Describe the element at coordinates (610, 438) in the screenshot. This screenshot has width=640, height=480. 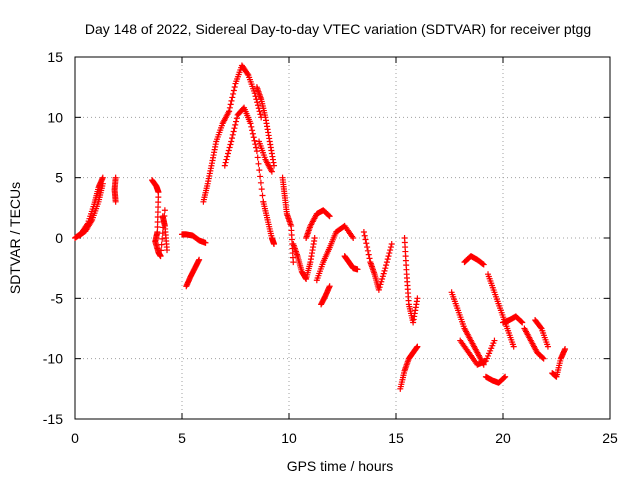
I see `x-tick-label: 25` at that location.